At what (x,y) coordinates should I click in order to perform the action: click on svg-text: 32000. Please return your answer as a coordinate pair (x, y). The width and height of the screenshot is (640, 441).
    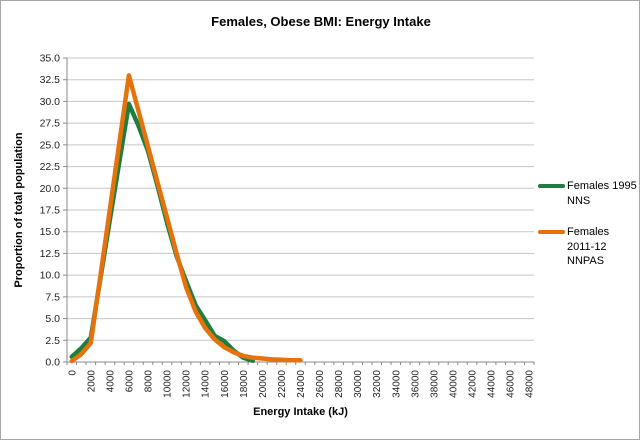
    Looking at the image, I should click on (377, 384).